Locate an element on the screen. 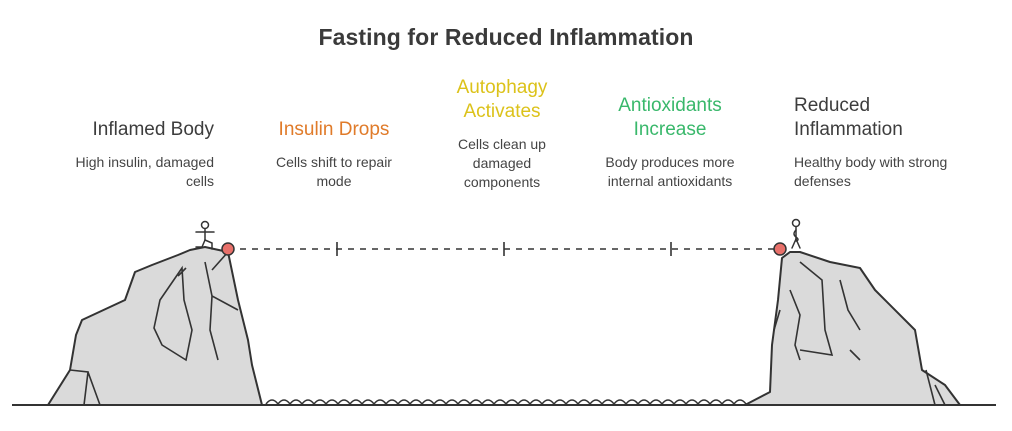 This screenshot has height=431, width=1012. water-waves is located at coordinates (506, 402).